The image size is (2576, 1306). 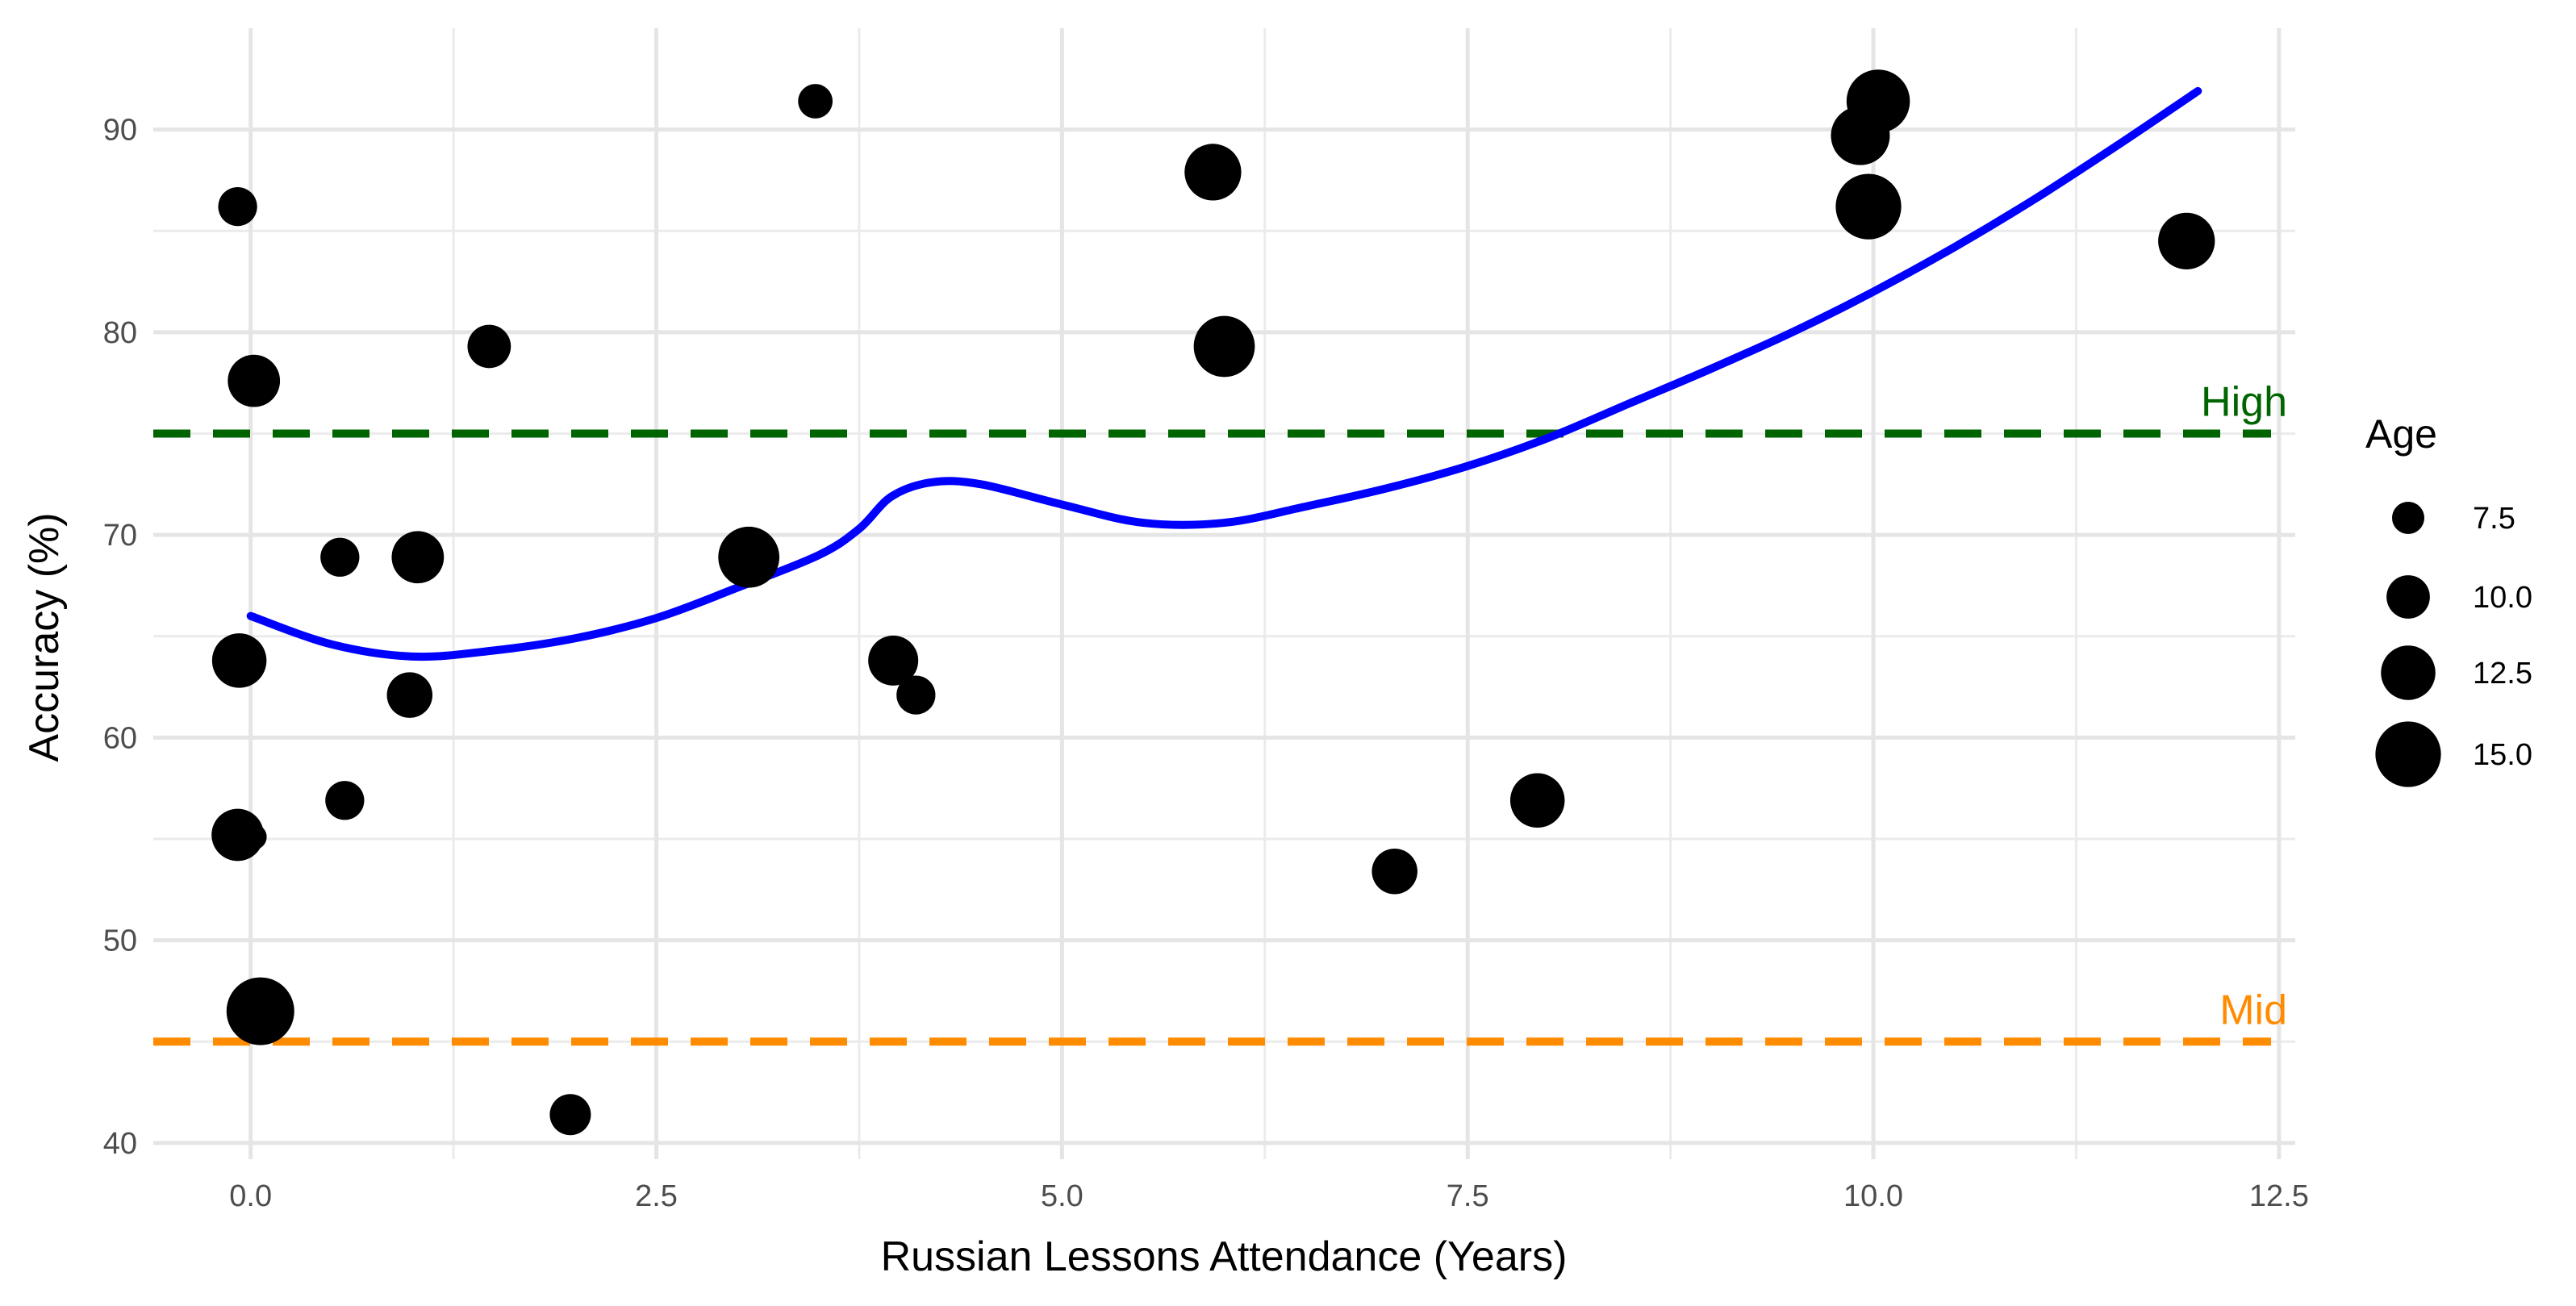 I want to click on x-tick-label: 5.0, so click(x=1062, y=1196).